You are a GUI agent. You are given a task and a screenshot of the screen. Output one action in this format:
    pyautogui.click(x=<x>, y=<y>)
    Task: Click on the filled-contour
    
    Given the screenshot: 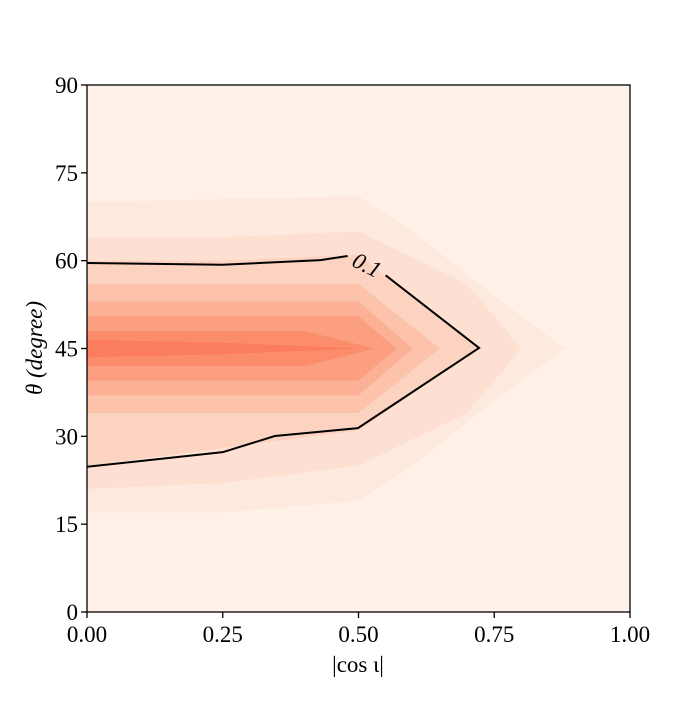 What is the action you would take?
    pyautogui.click(x=223, y=348)
    